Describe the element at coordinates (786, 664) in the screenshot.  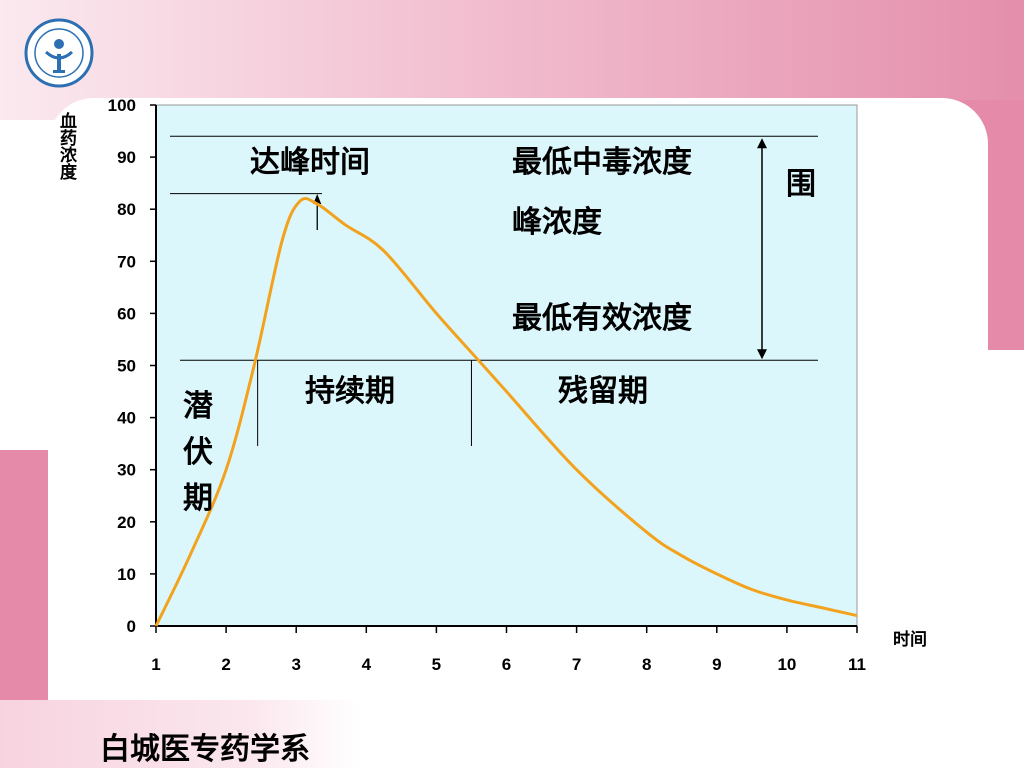
I see `x-tick-label: 10` at that location.